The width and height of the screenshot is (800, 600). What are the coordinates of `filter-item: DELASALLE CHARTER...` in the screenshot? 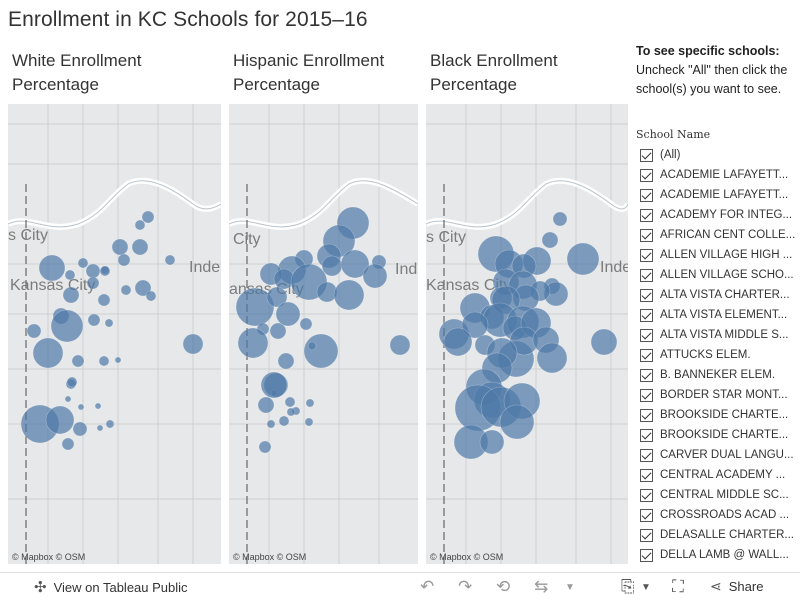 It's located at (719, 535).